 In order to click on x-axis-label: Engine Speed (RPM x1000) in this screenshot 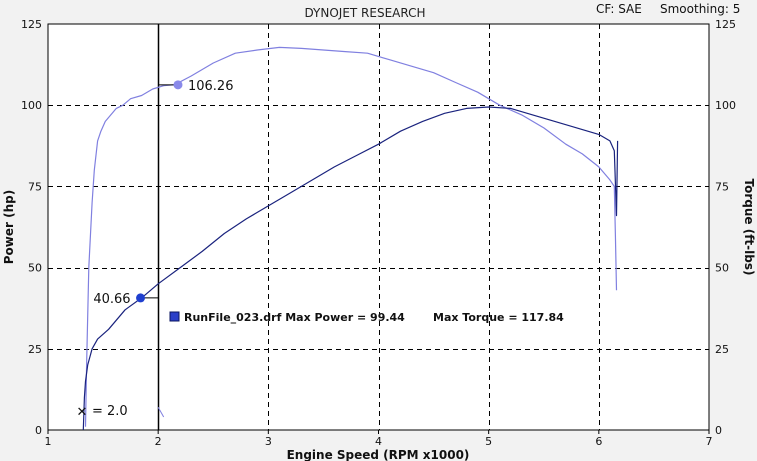, I will do `click(378, 454)`.